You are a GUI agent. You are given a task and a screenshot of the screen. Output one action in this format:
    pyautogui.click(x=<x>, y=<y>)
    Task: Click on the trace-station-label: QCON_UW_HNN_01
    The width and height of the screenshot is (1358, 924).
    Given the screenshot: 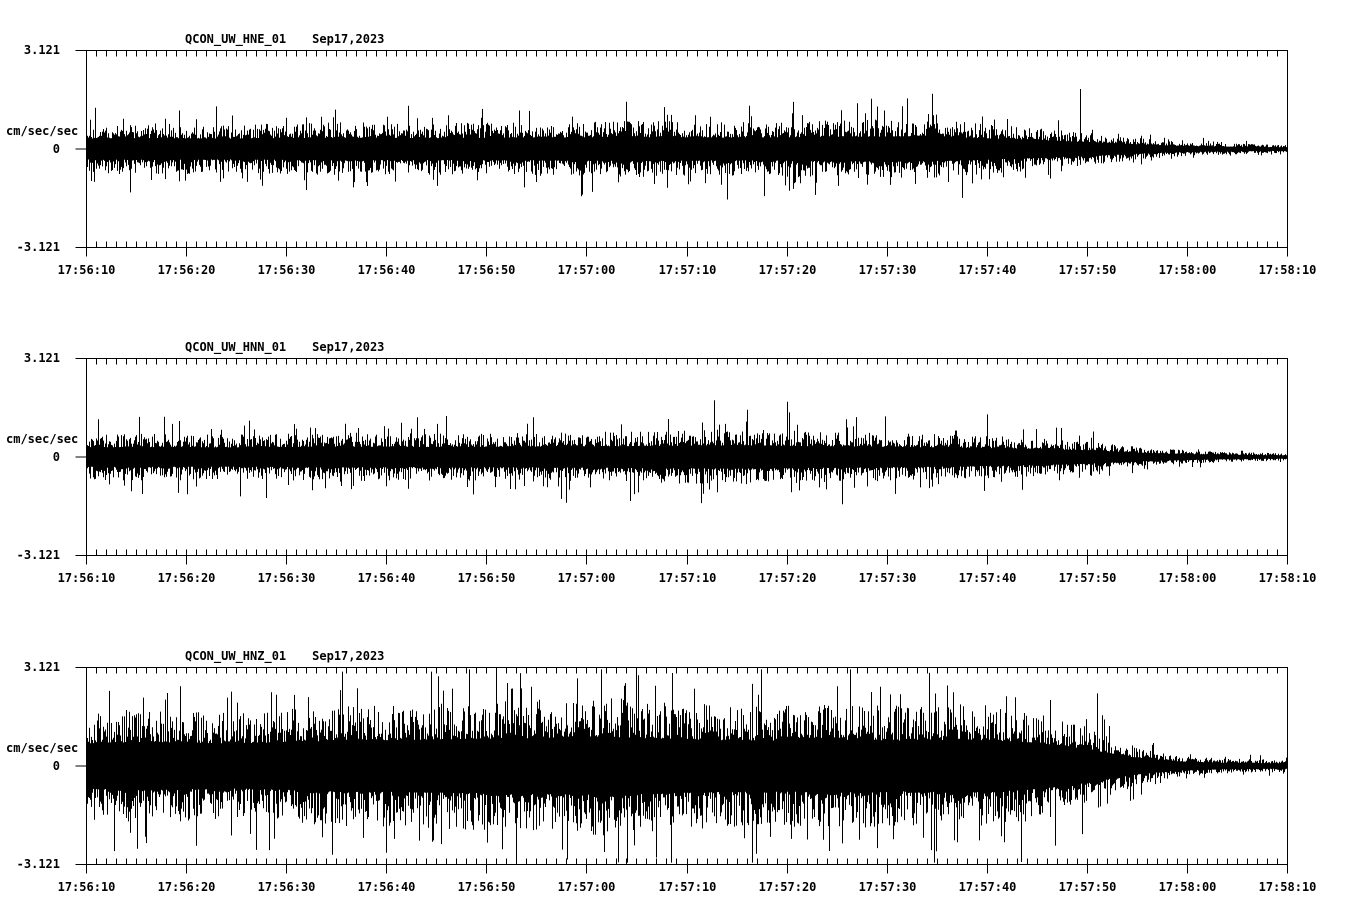 What is the action you would take?
    pyautogui.click(x=236, y=347)
    